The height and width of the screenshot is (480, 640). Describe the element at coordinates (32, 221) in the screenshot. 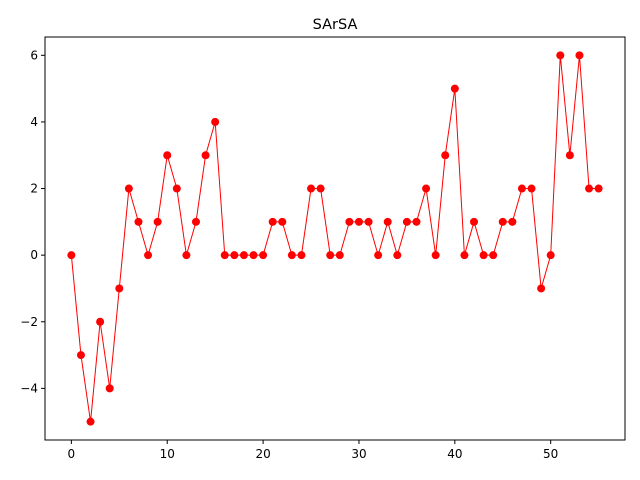

I see `y-axis-ticks: −4 −2 0 2 4 6` at that location.